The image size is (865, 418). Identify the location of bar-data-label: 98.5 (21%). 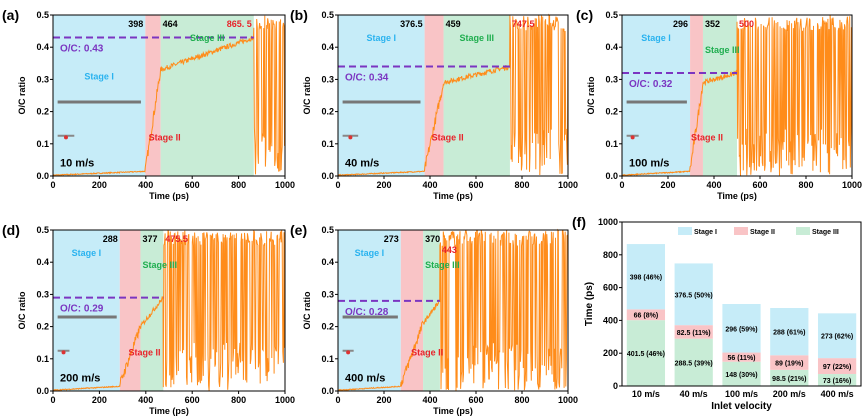
(789, 379).